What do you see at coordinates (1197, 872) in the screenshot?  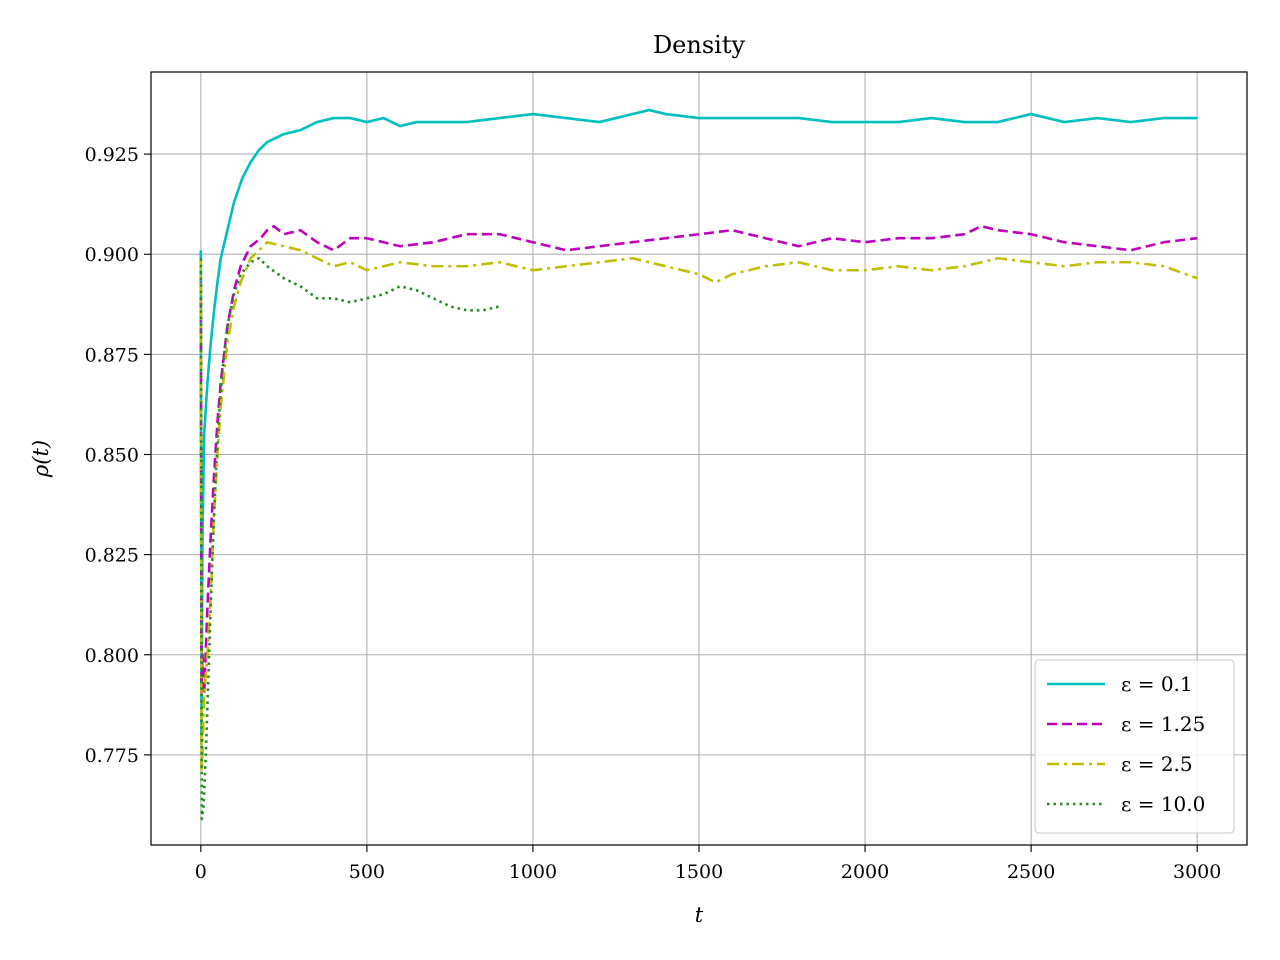 I see `x-tick-label: 3000` at bounding box center [1197, 872].